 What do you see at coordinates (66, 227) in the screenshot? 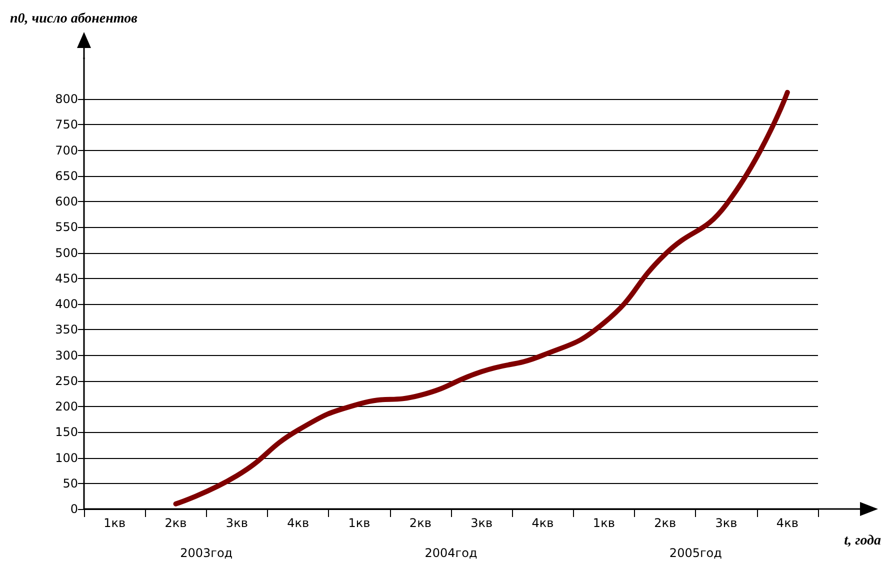
I see `y-tick-label: 550` at bounding box center [66, 227].